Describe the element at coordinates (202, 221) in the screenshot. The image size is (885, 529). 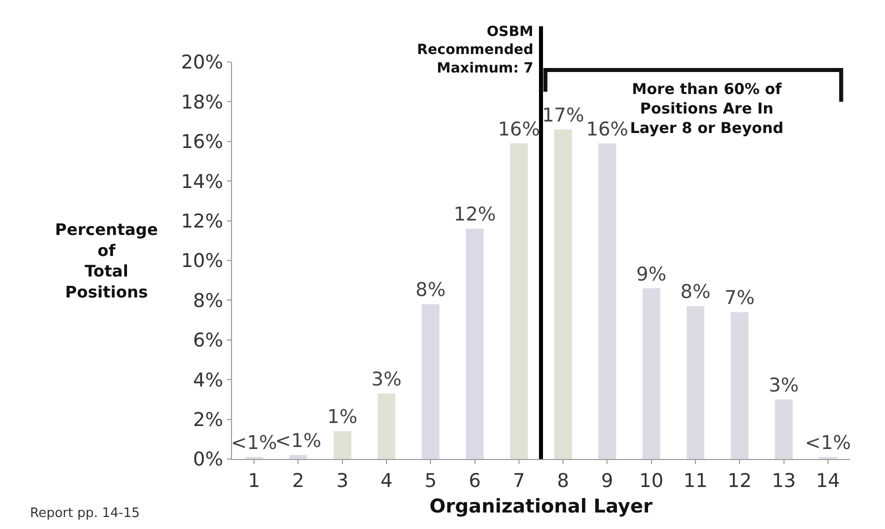
I see `y-tick-label: 12%` at that location.